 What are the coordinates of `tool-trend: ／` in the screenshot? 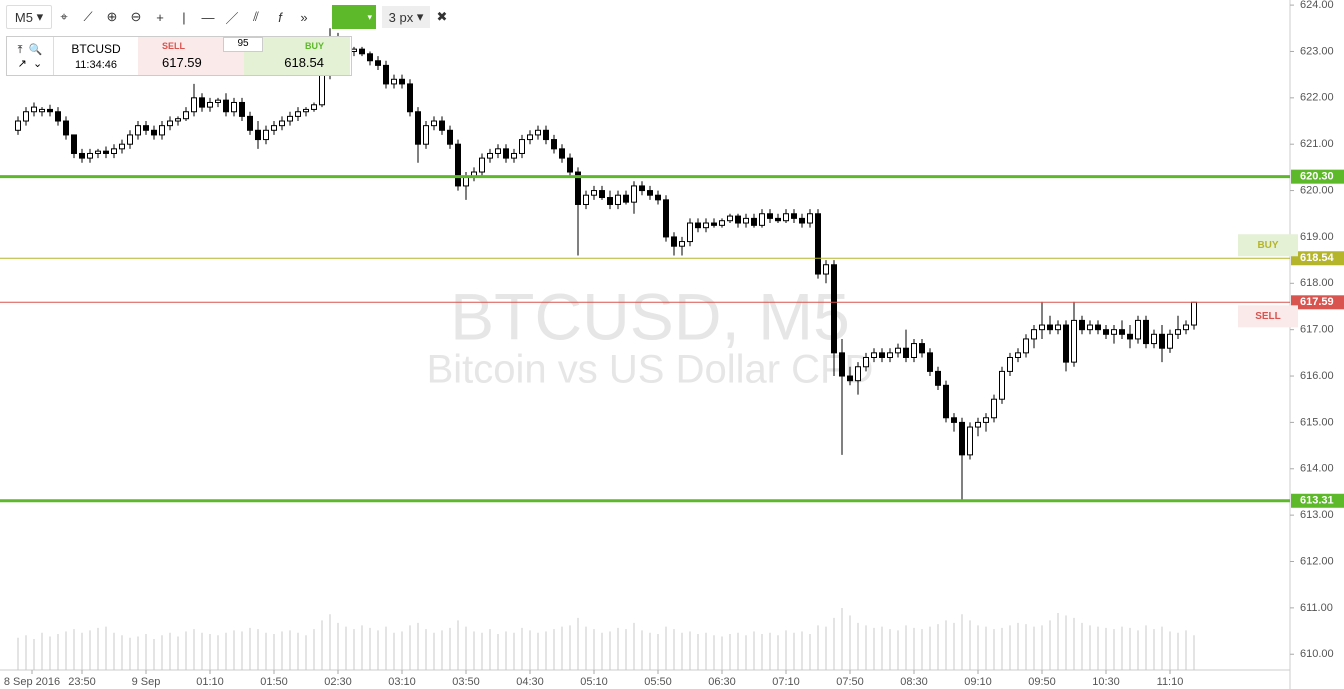 It's located at (232, 18).